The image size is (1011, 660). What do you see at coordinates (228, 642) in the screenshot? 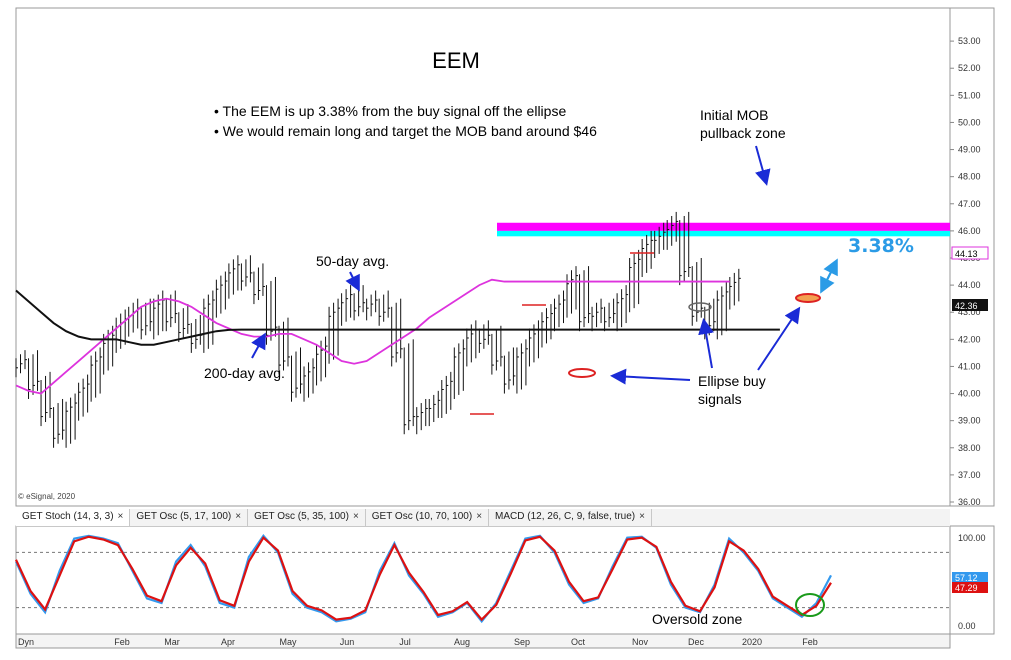
I see `month-label: Apr` at bounding box center [228, 642].